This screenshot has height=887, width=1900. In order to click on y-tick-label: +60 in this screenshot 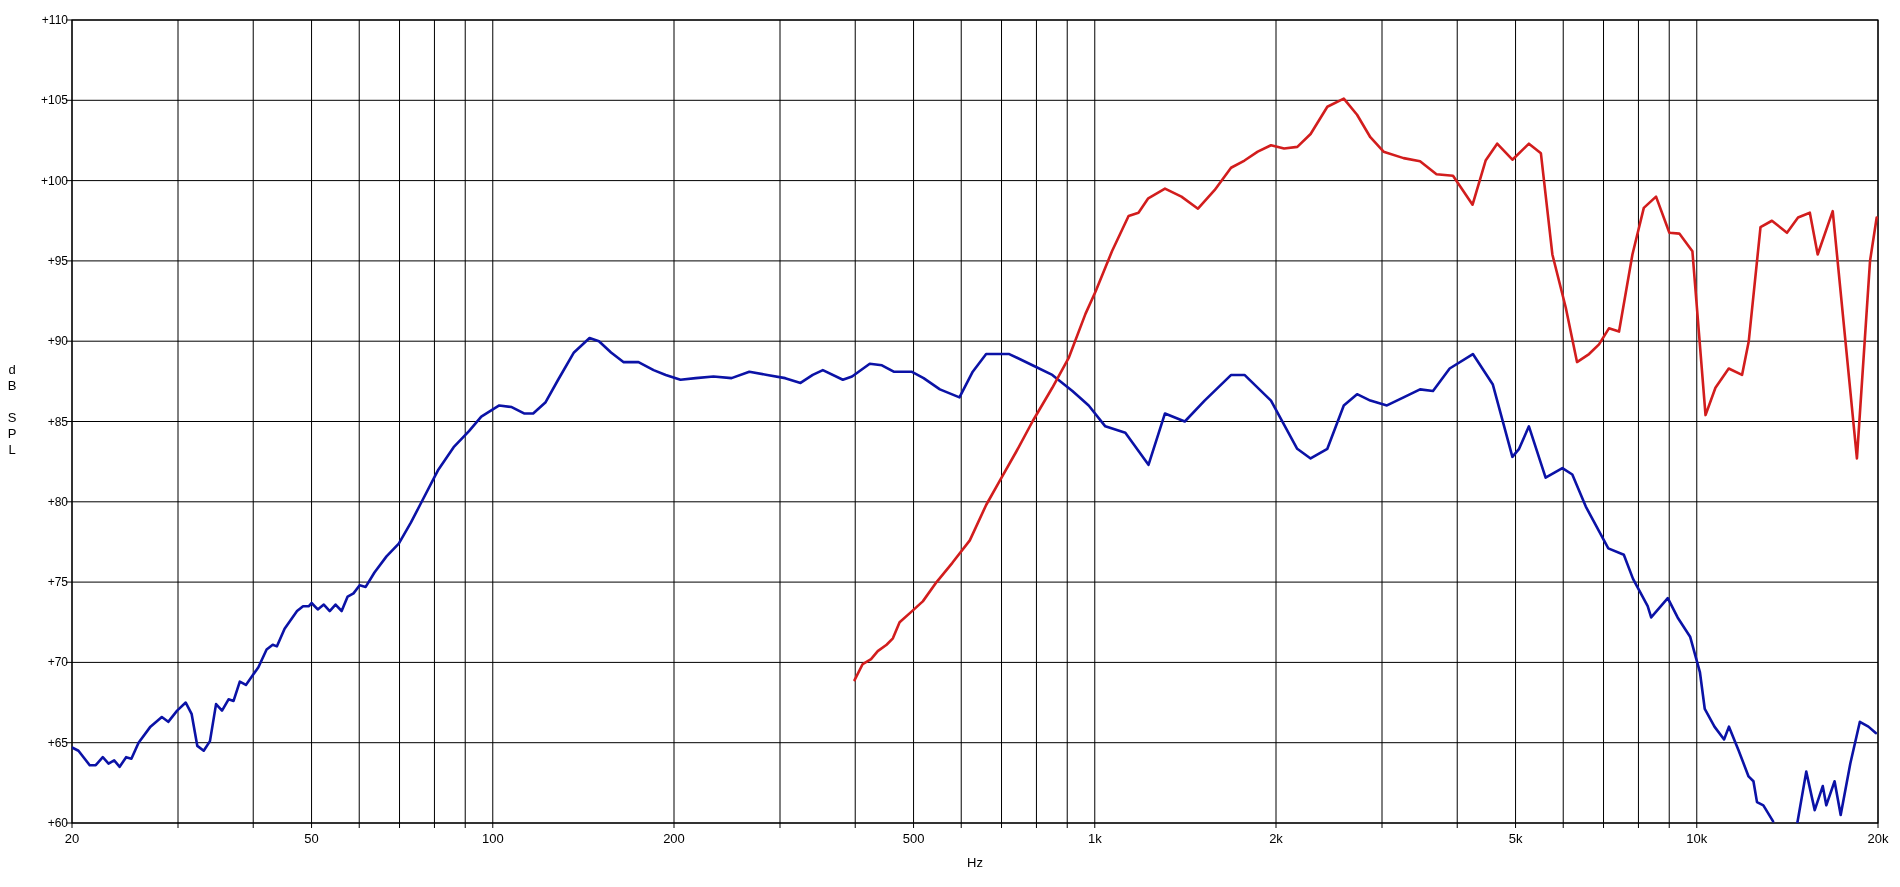, I will do `click(58, 823)`.